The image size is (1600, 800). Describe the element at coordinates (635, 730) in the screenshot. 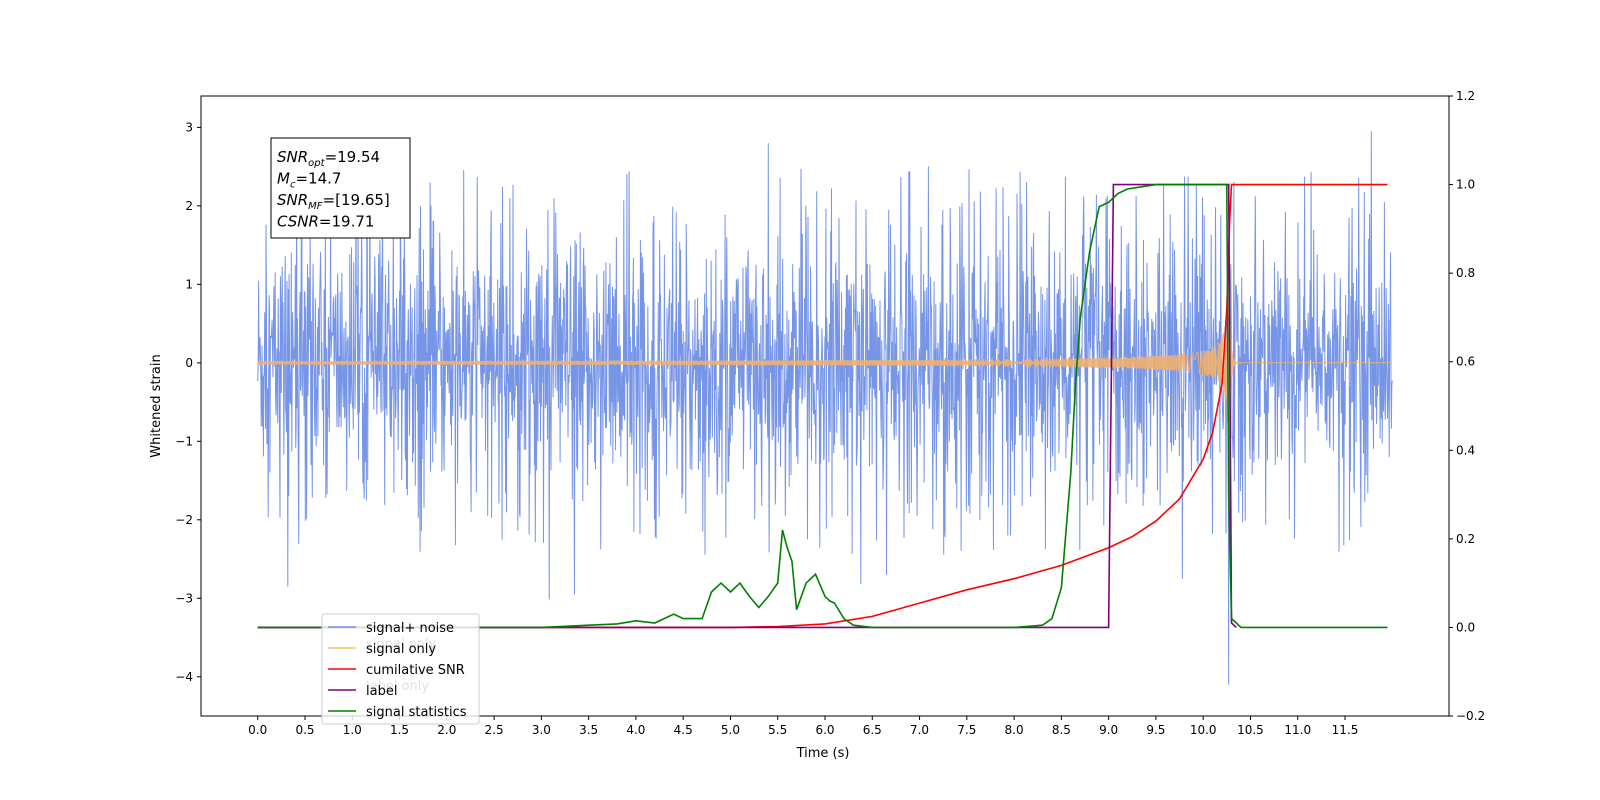

I see `x-tick-label: 4.0` at that location.